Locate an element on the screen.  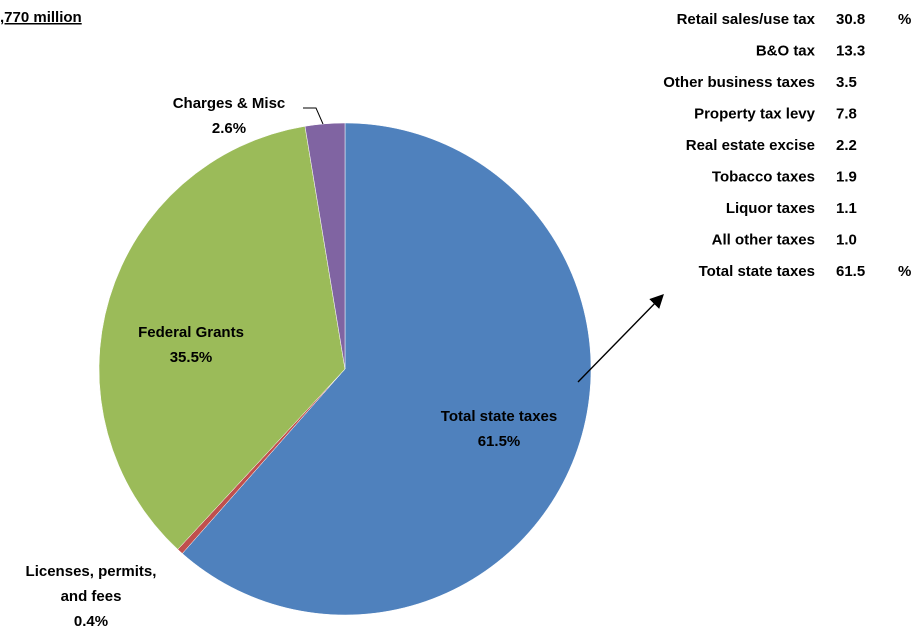
breakdown-label-real-estate-excise: Real estate excise is located at coordinates (750, 145).